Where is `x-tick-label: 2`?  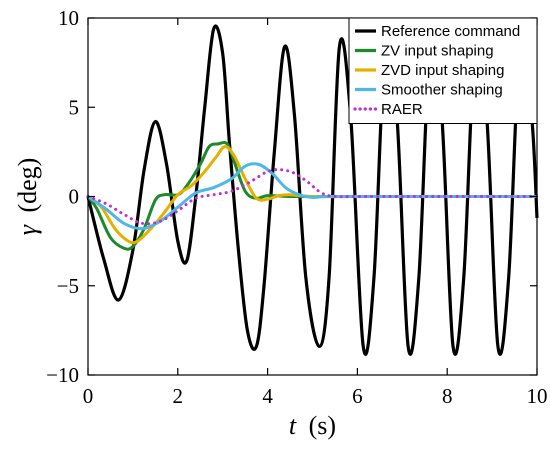
x-tick-label: 2 is located at coordinates (178, 396).